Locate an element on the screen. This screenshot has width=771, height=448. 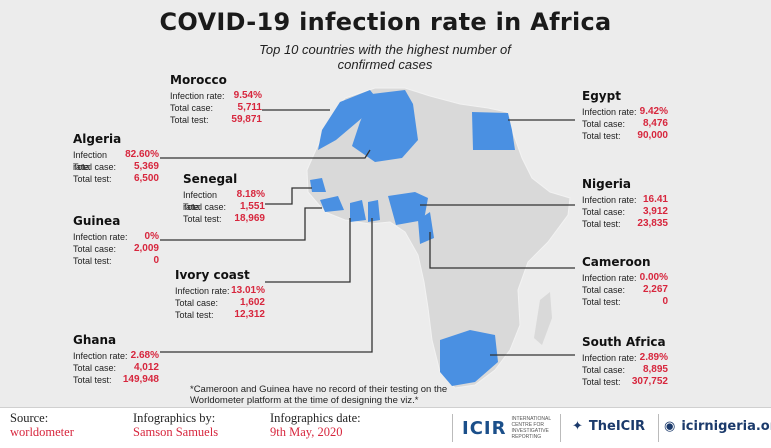
leader-algeria is located at coordinates (265, 154).